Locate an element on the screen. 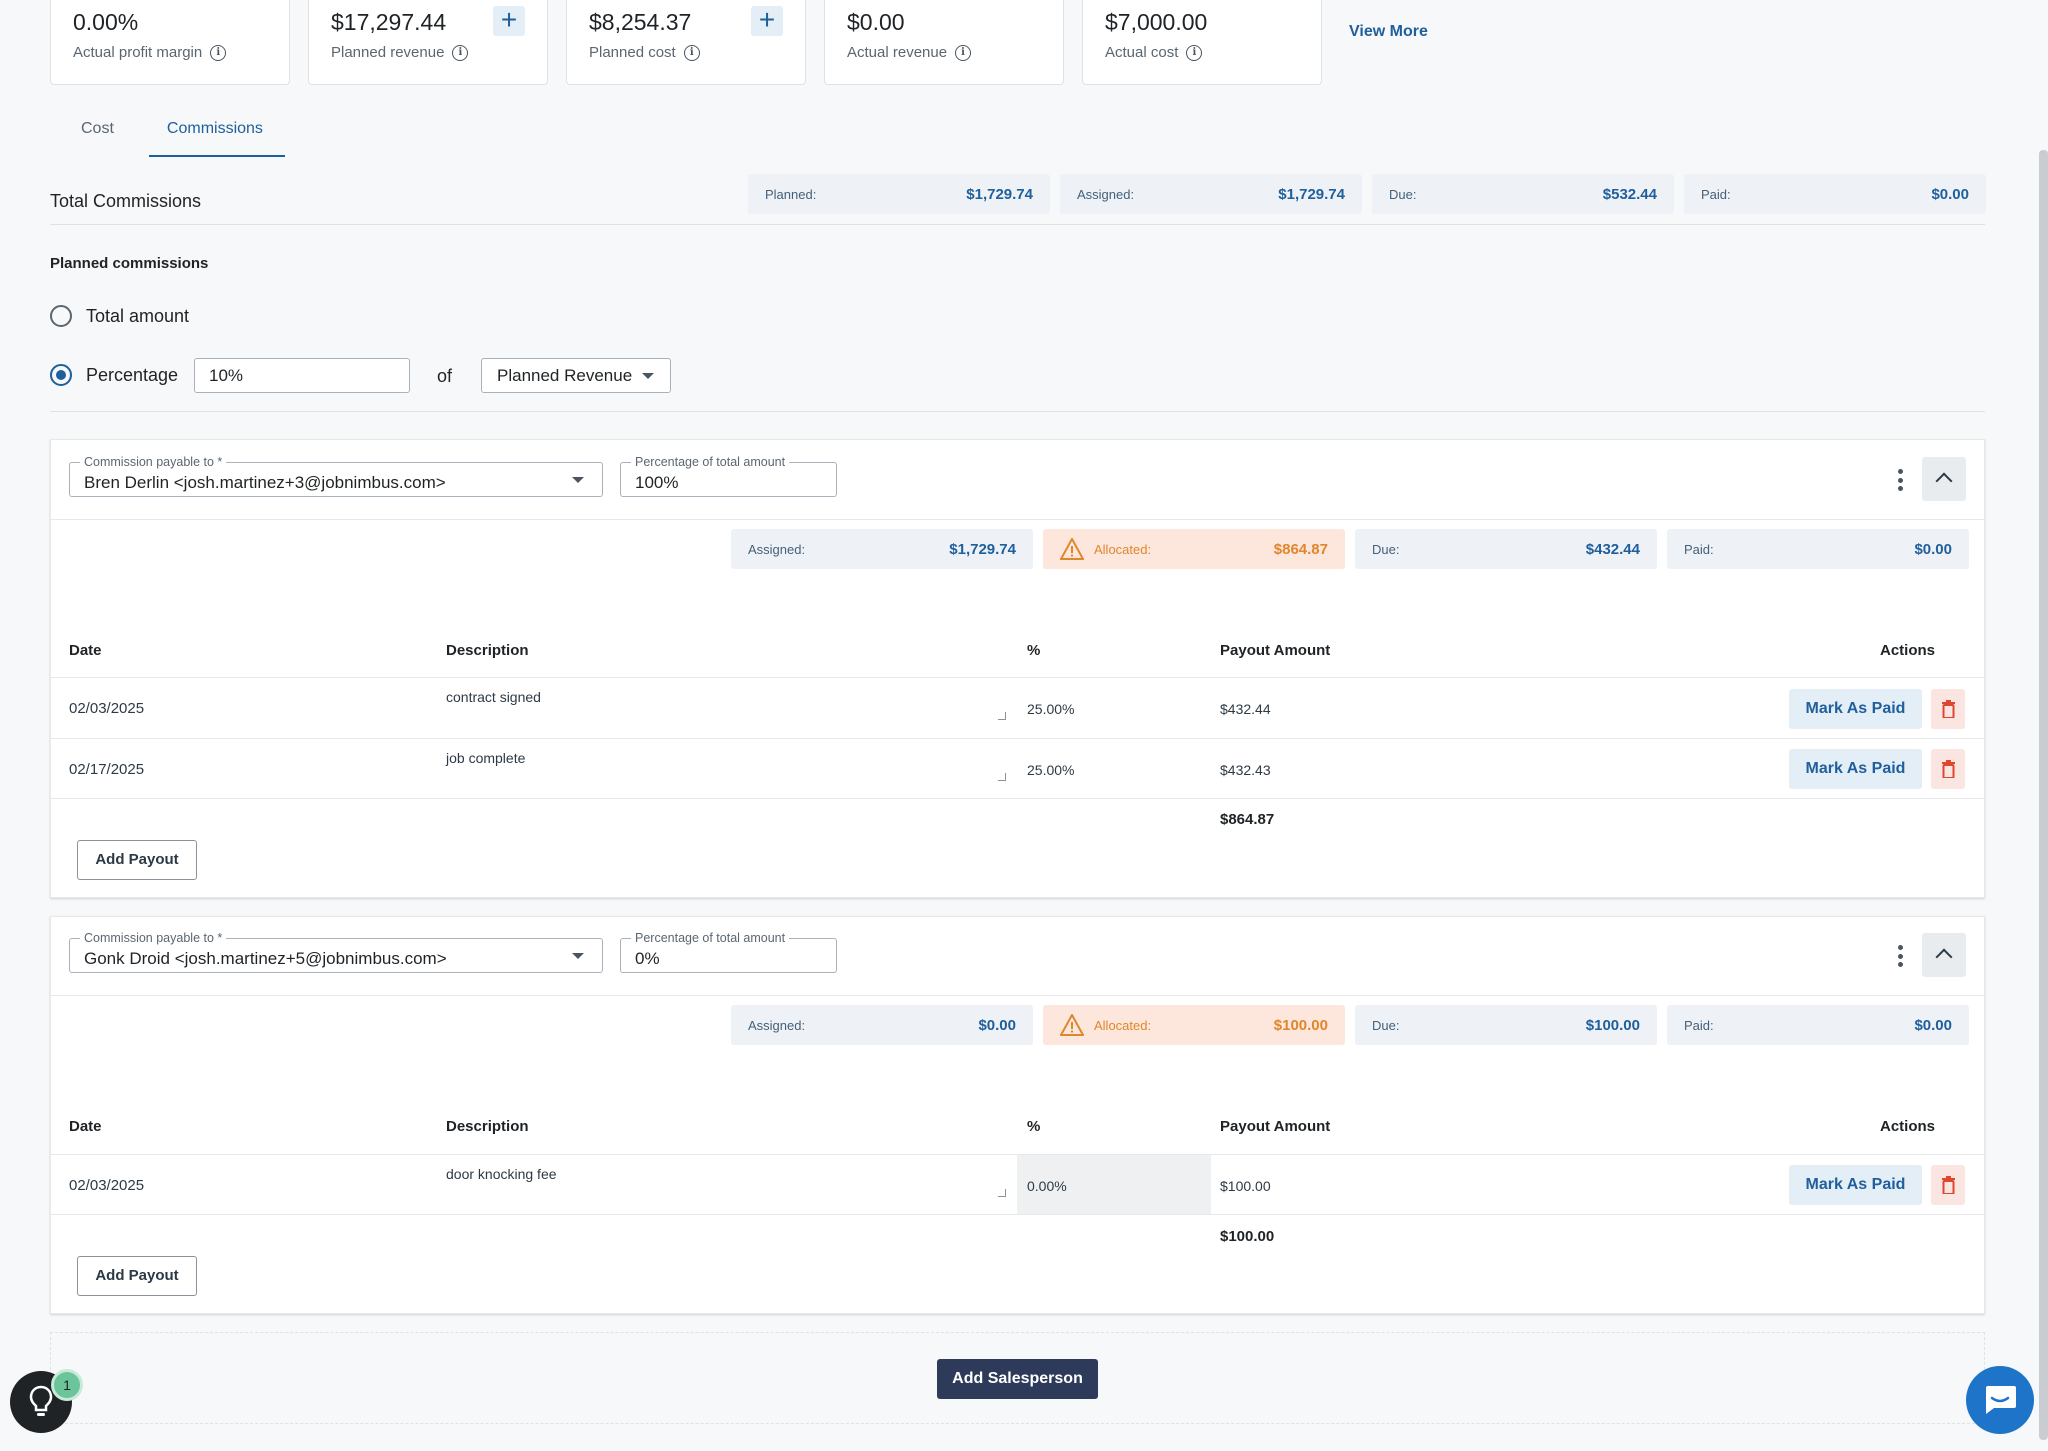 The height and width of the screenshot is (1451, 2048). scrollbar is located at coordinates (2043, 795).